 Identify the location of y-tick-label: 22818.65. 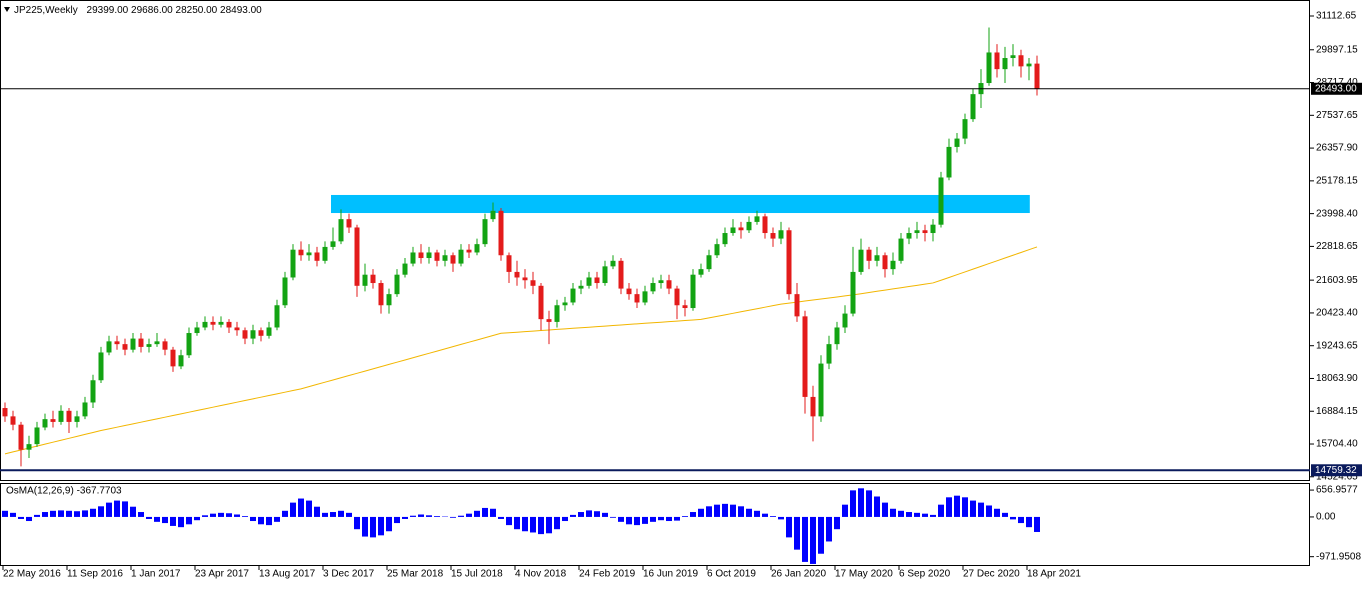
(1337, 246).